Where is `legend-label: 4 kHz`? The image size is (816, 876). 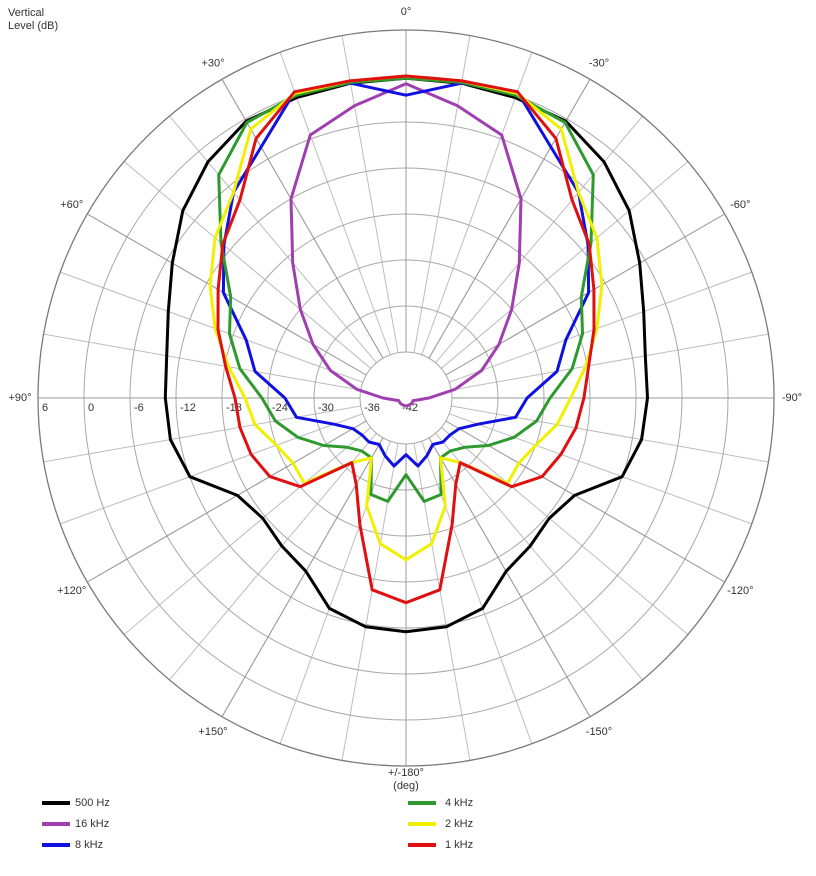
legend-label: 4 kHz is located at coordinates (459, 803).